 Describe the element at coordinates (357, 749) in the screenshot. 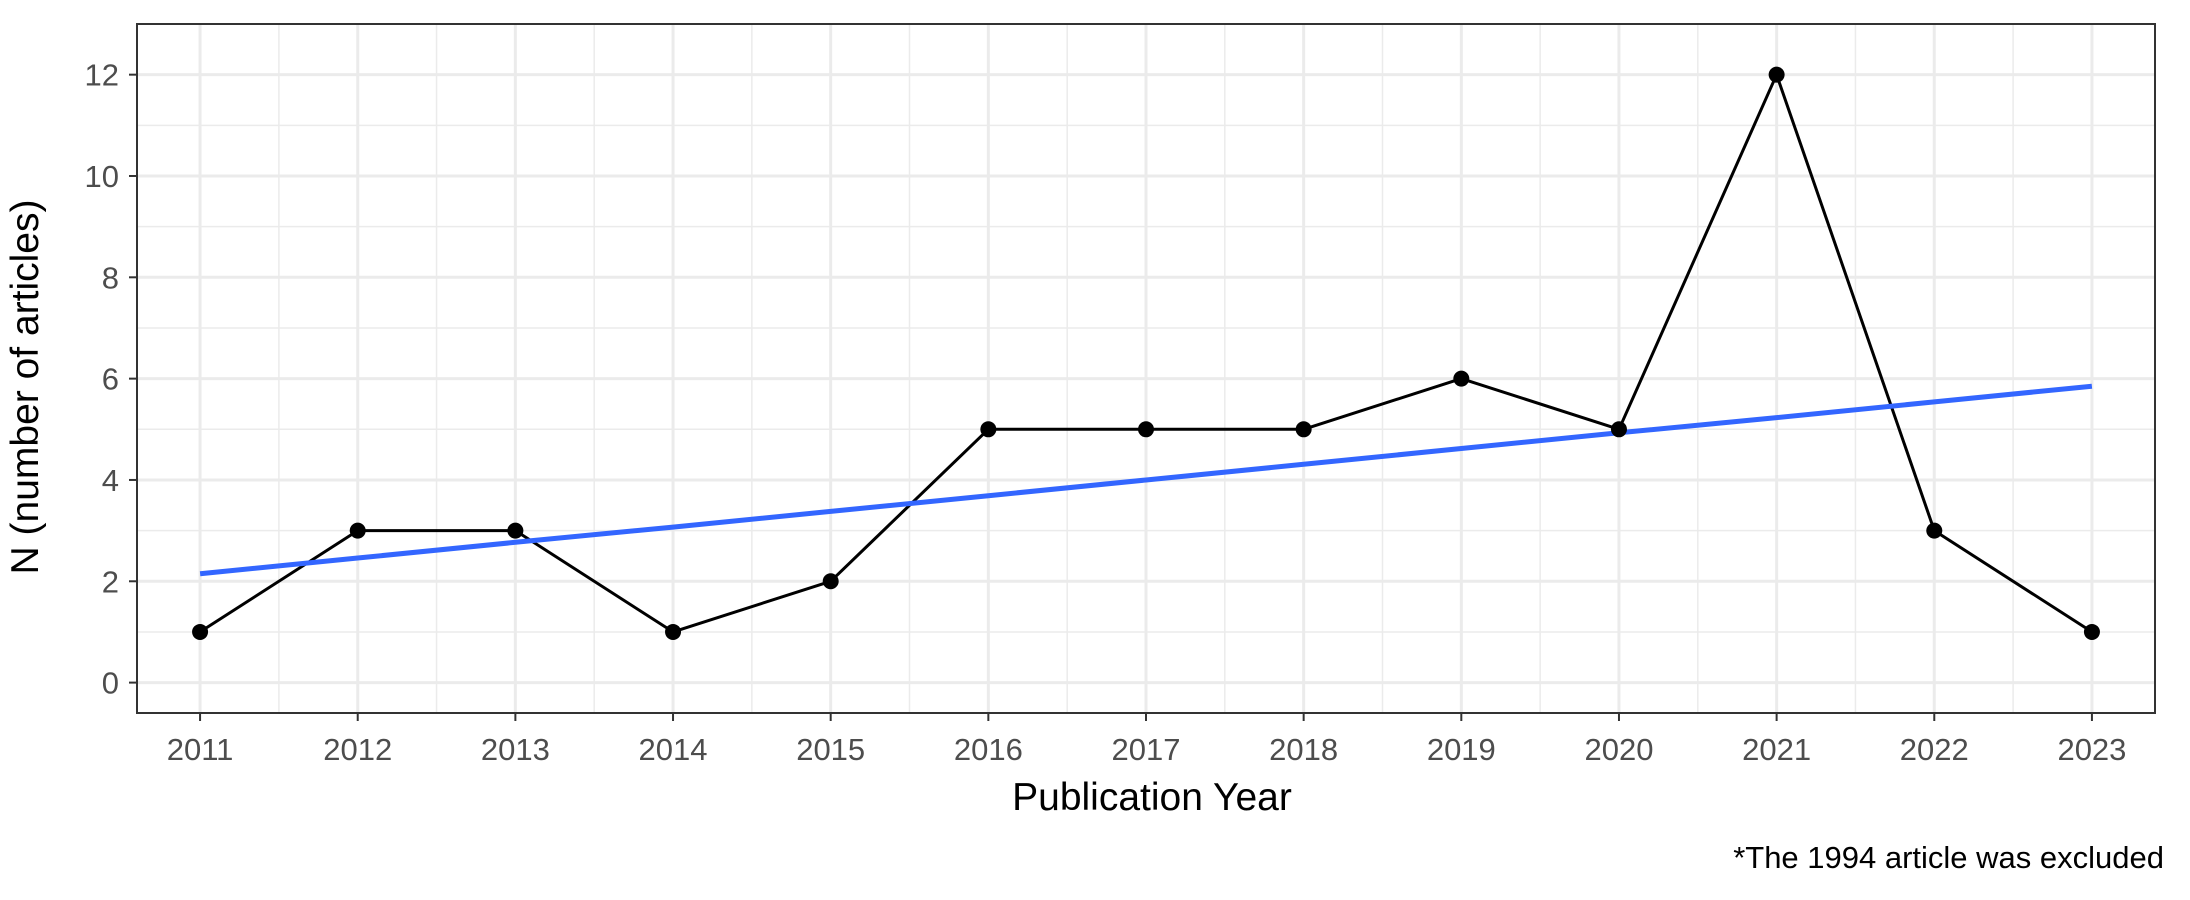

I see `x-tick-label: 2012` at that location.